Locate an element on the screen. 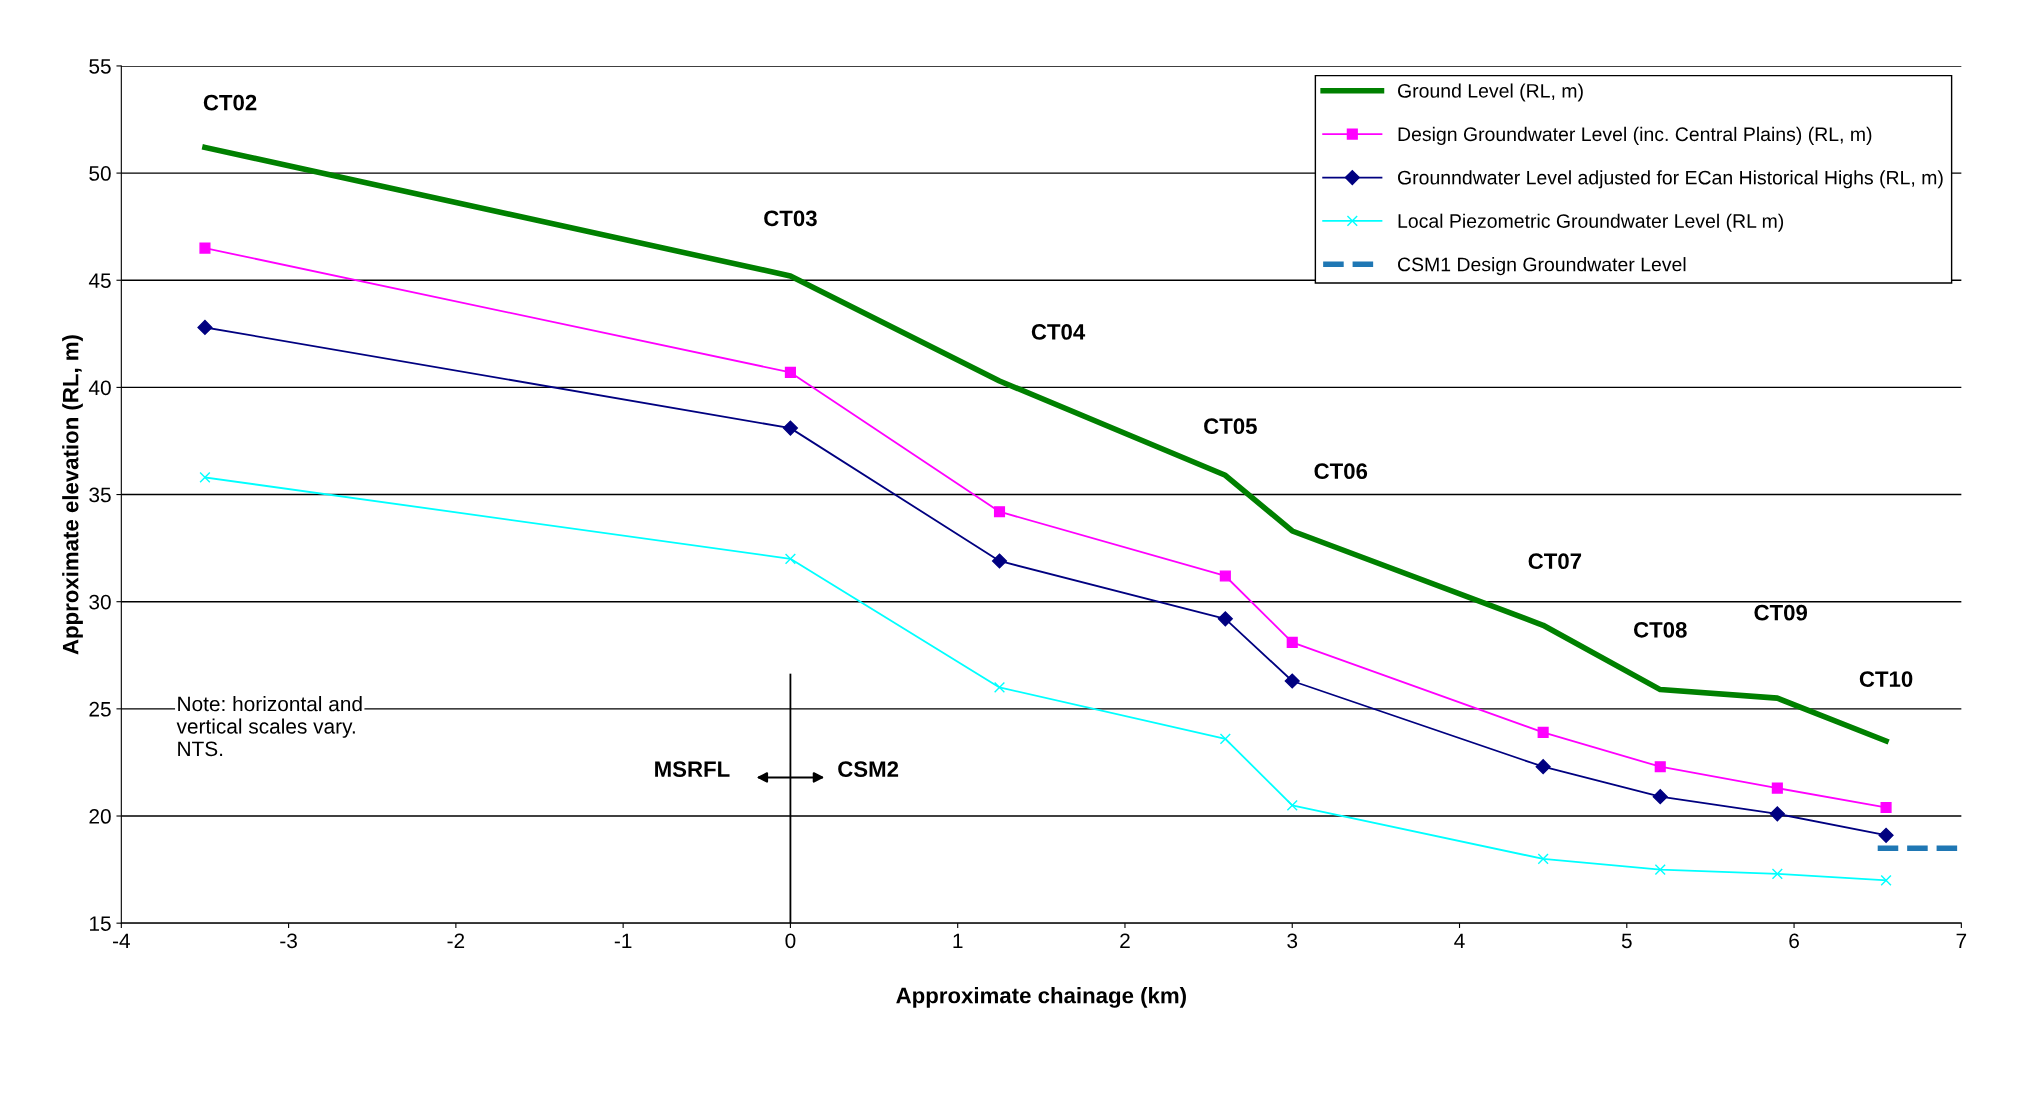  x-tick-label: 2 is located at coordinates (1125, 940).